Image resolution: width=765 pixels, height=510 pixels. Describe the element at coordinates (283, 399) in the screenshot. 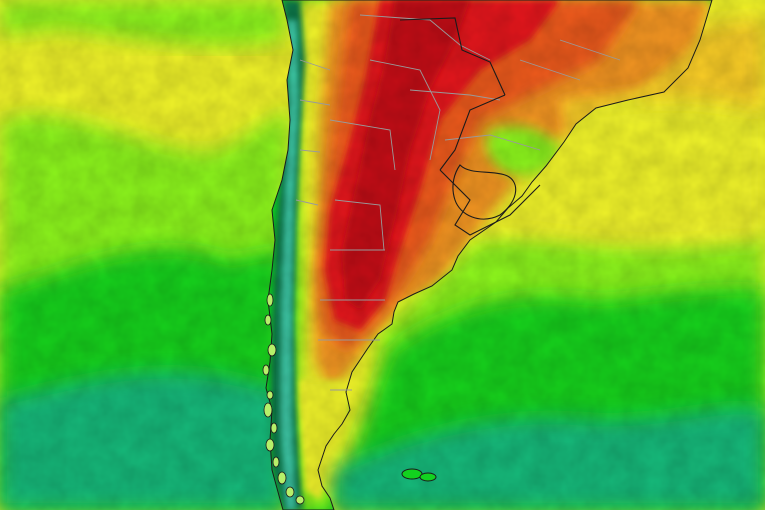

I see `chilean-archipelago` at that location.